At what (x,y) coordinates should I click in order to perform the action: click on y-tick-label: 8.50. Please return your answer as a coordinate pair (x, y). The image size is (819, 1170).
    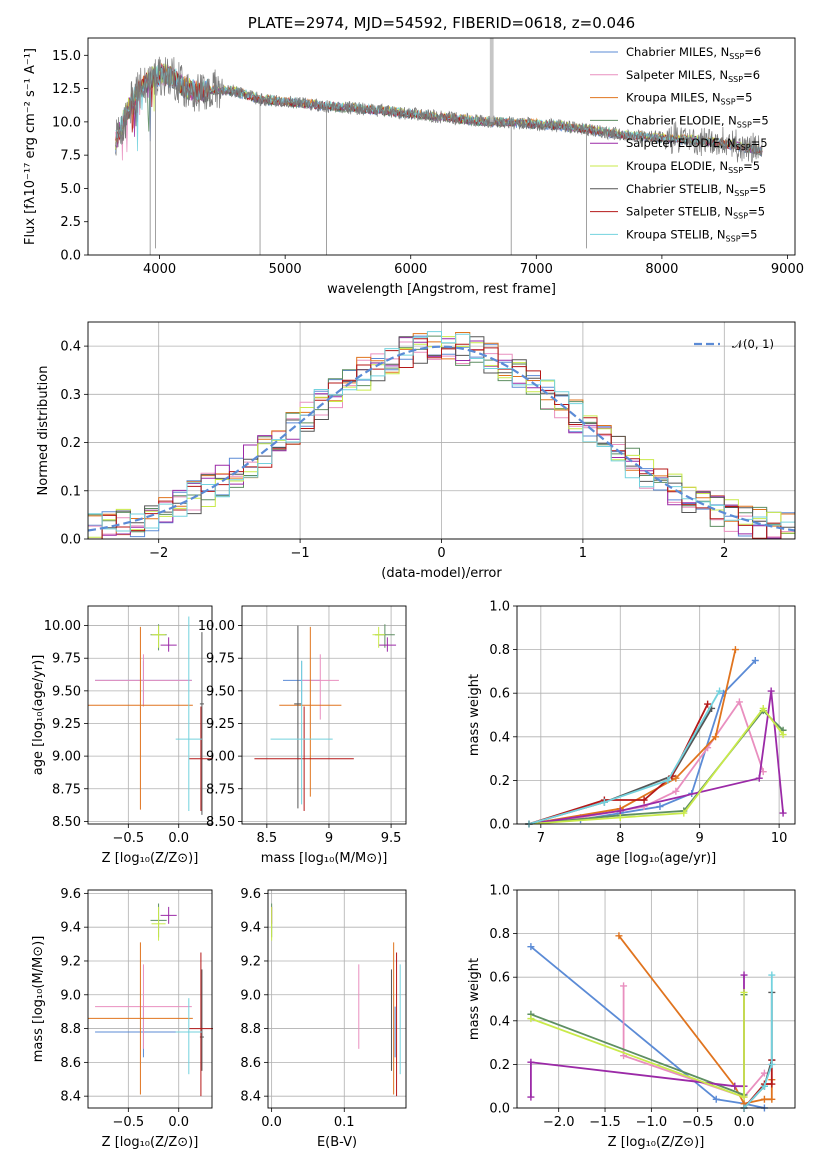
    Looking at the image, I should click on (66, 822).